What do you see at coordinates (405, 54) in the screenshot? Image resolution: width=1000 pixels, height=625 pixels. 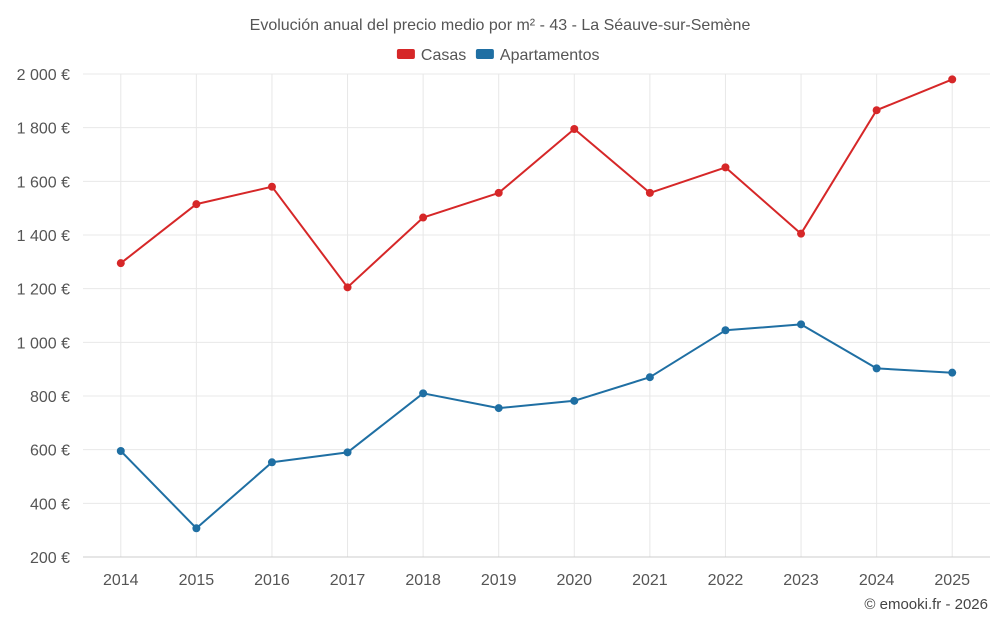 I see `legend-swatch-casas` at bounding box center [405, 54].